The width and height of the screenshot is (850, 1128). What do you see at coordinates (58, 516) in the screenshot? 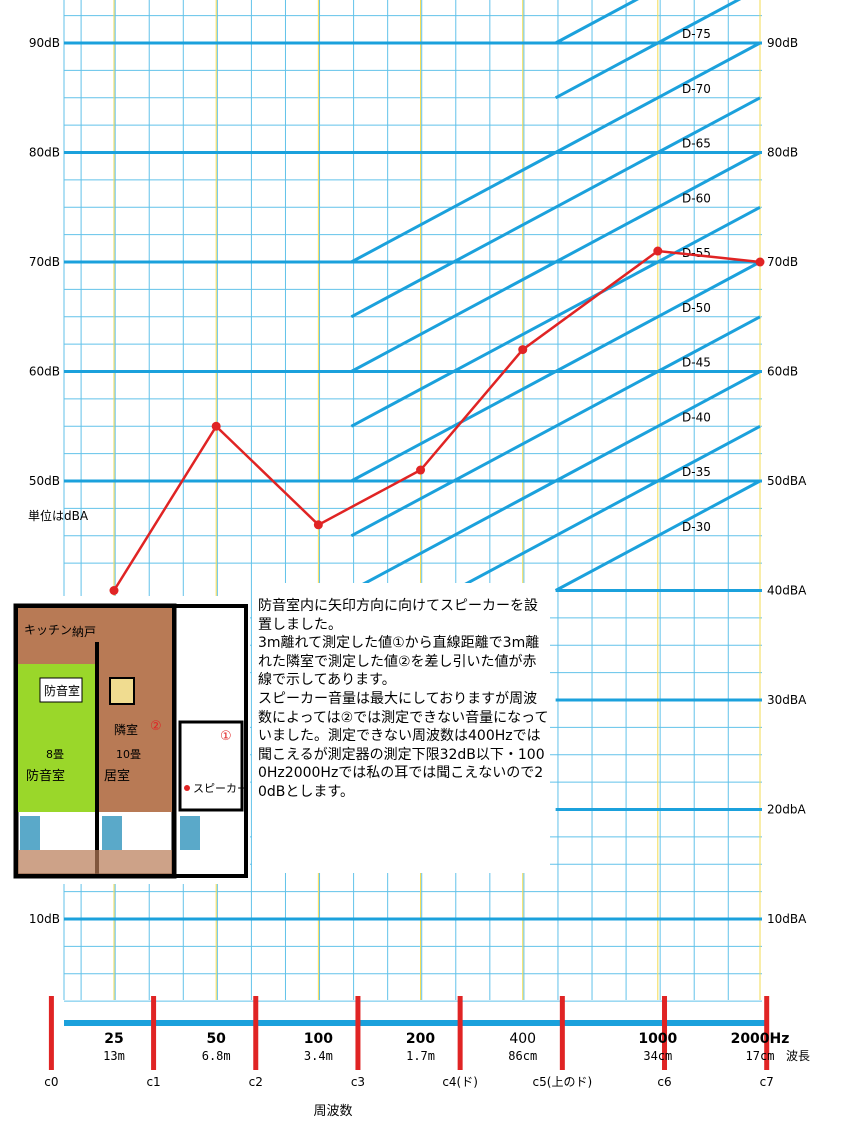
I see `unit-label: 単位はdBA` at bounding box center [58, 516].